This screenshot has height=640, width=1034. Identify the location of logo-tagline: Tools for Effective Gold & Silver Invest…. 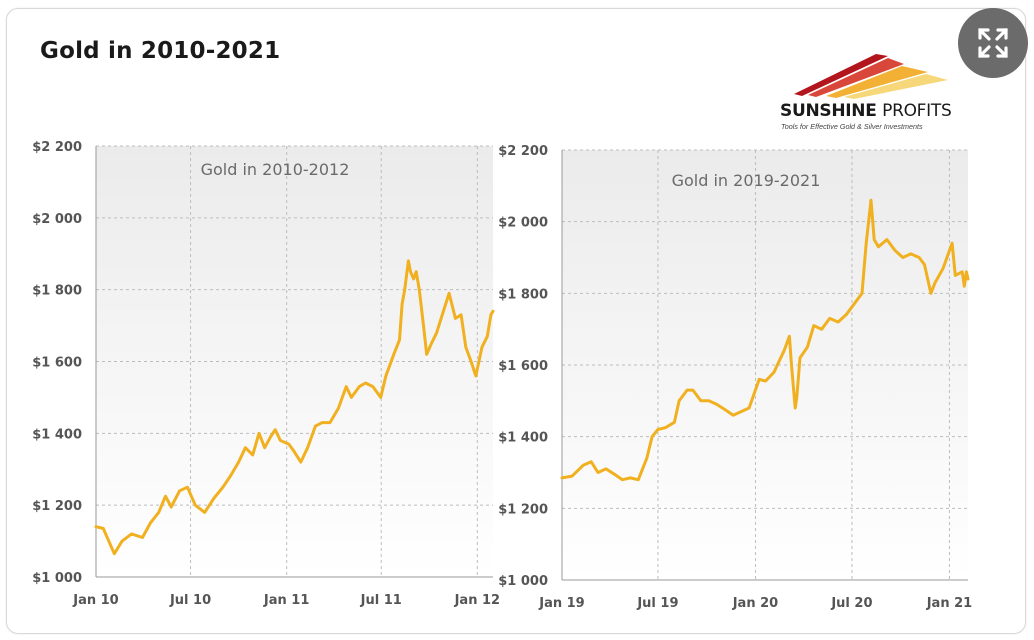
(852, 126).